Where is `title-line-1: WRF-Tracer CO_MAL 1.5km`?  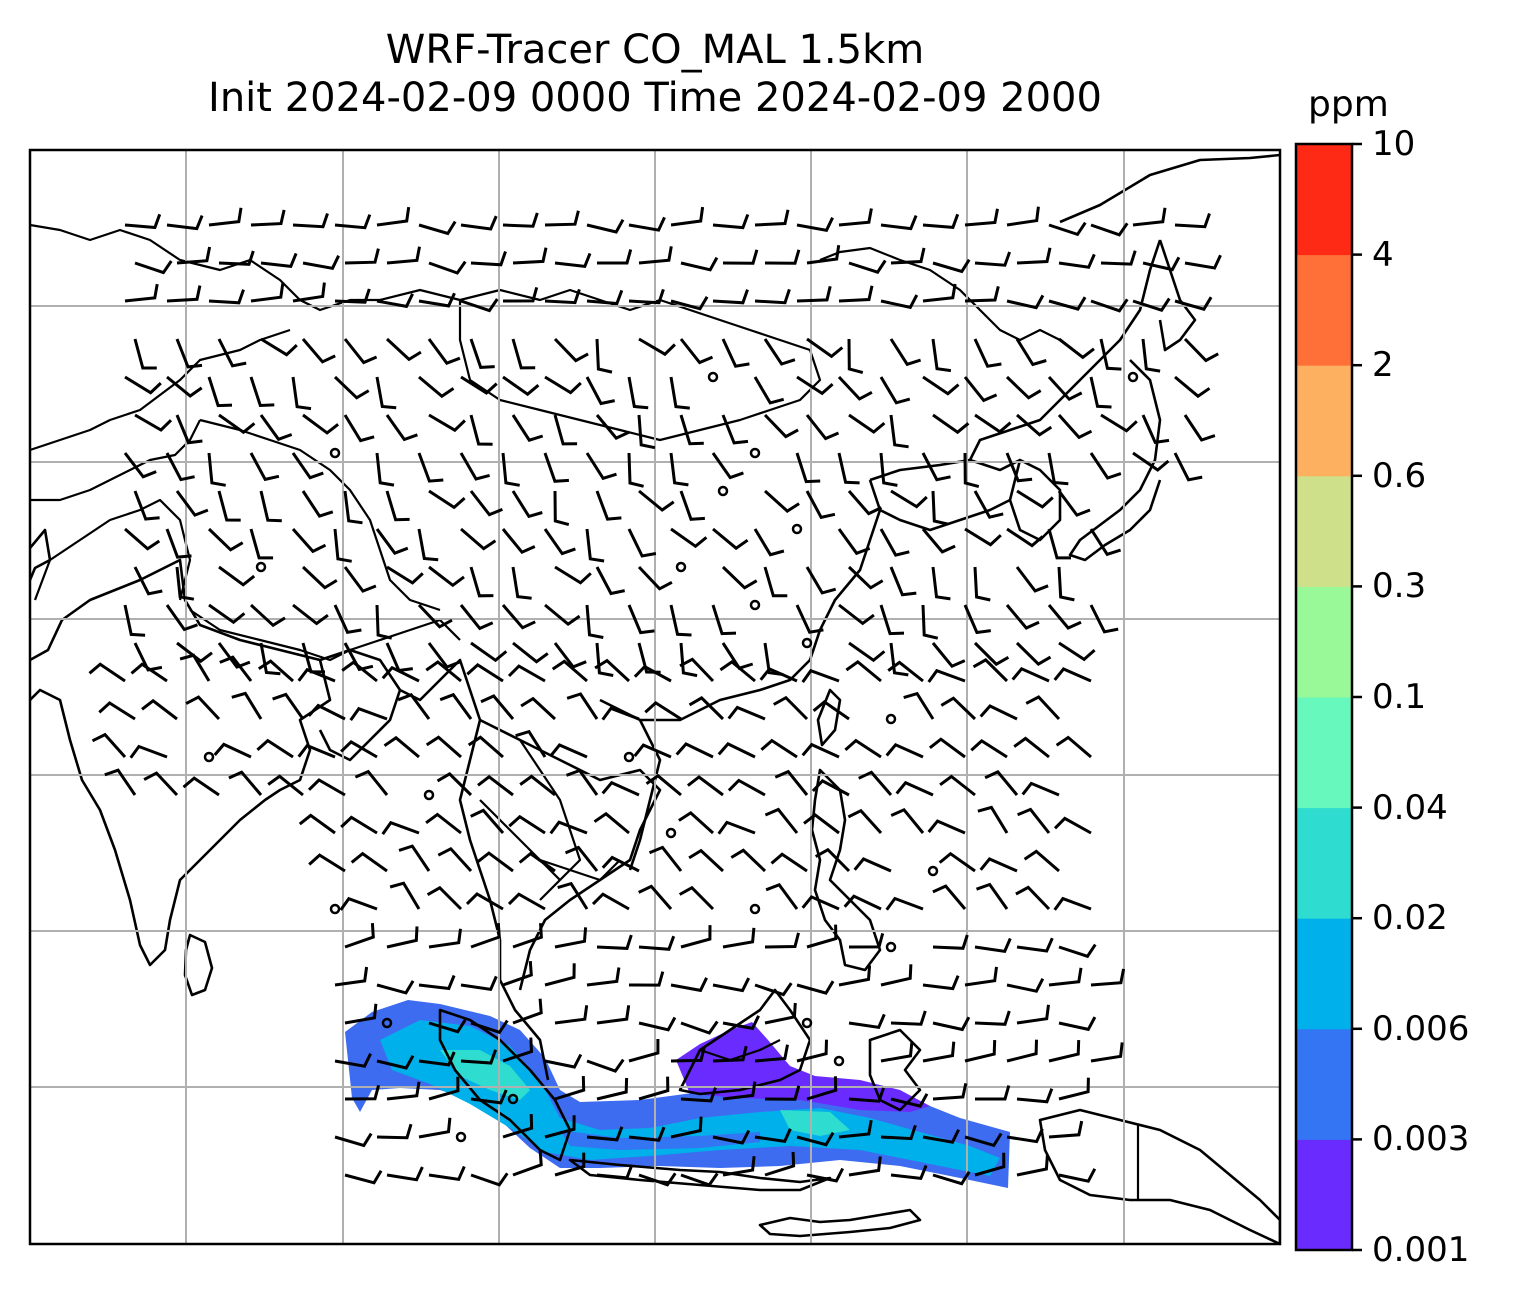 title-line-1: WRF-Tracer CO_MAL 1.5km is located at coordinates (655, 50).